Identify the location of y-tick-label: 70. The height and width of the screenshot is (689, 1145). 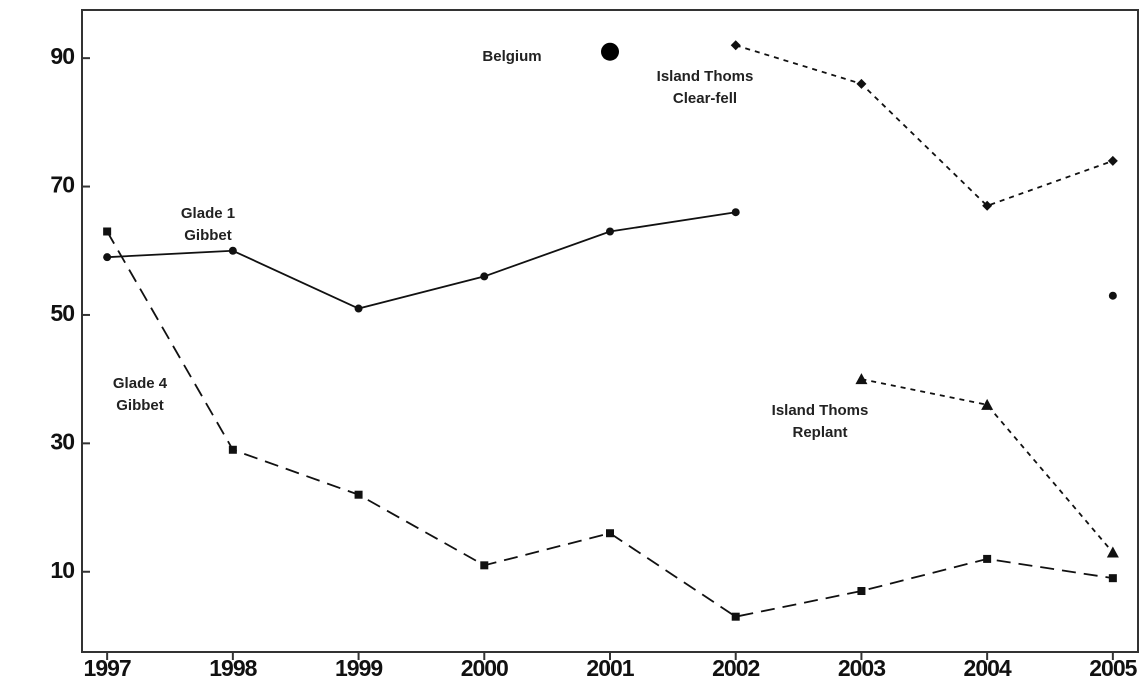
(62, 185).